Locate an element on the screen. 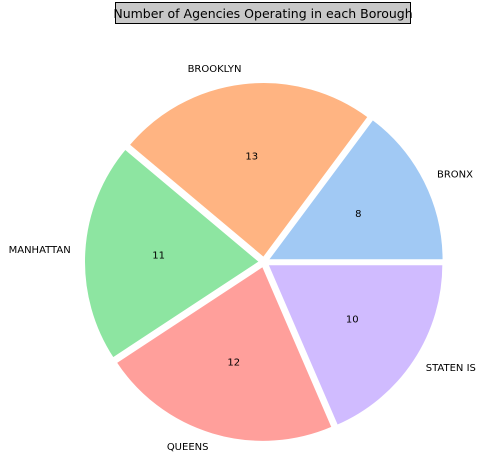 Image resolution: width=483 pixels, height=461 pixels. pie-category-label: QUEENS is located at coordinates (188, 447).